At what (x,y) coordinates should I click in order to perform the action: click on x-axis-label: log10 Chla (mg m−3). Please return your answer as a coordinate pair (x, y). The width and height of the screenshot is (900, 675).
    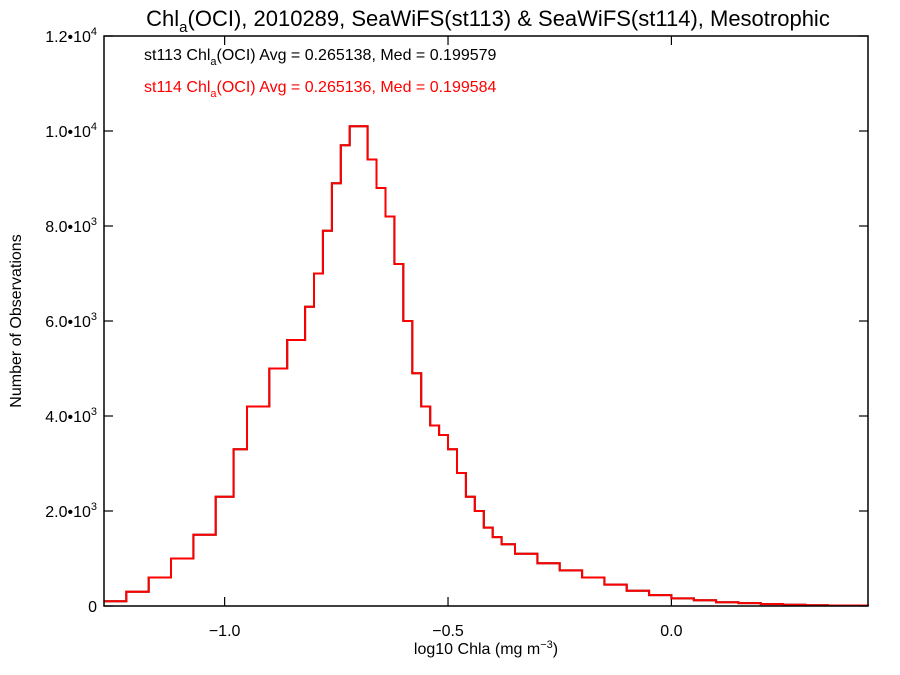
    Looking at the image, I should click on (486, 648).